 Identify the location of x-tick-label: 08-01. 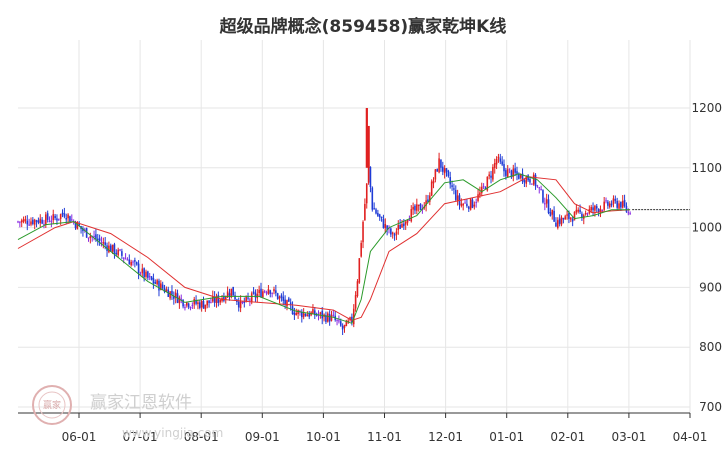
(201, 437).